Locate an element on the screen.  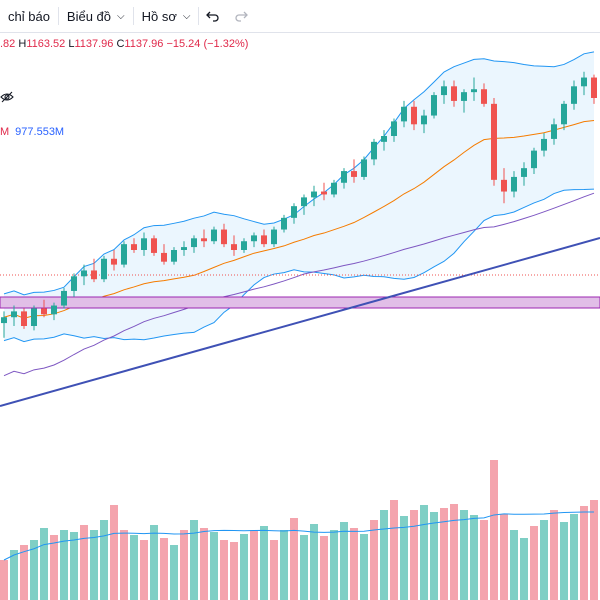
redo-button is located at coordinates (241, 16).